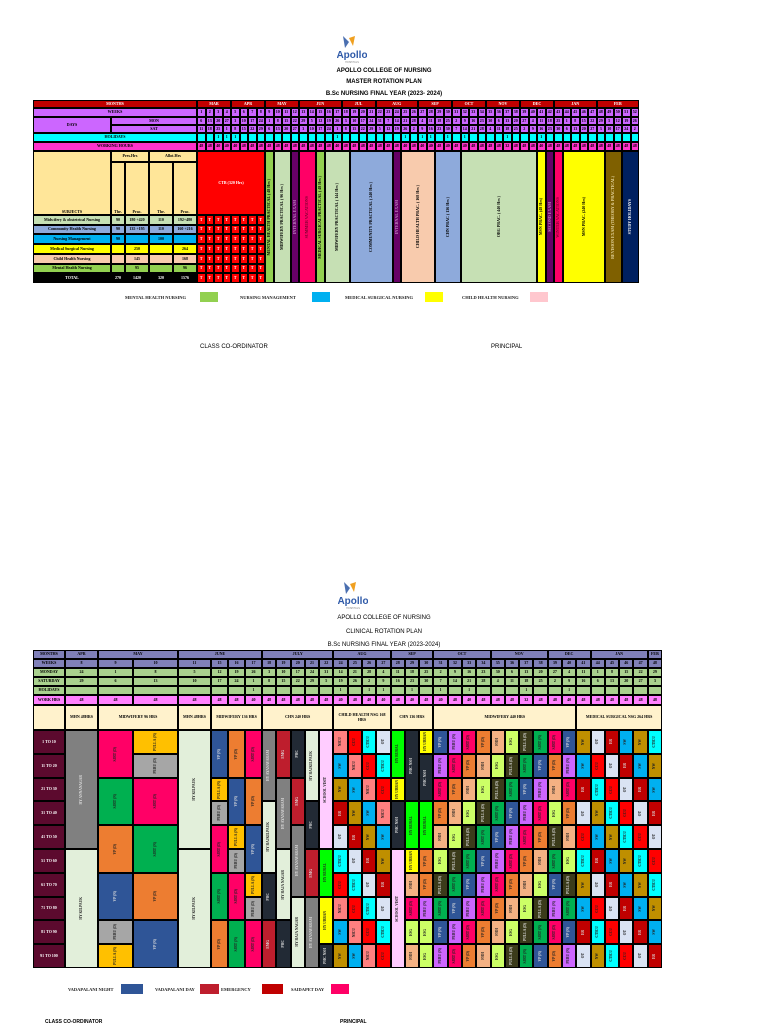 This screenshot has height=1025, width=768. I want to click on posting-cell: SJRT (D), so click(440, 789).